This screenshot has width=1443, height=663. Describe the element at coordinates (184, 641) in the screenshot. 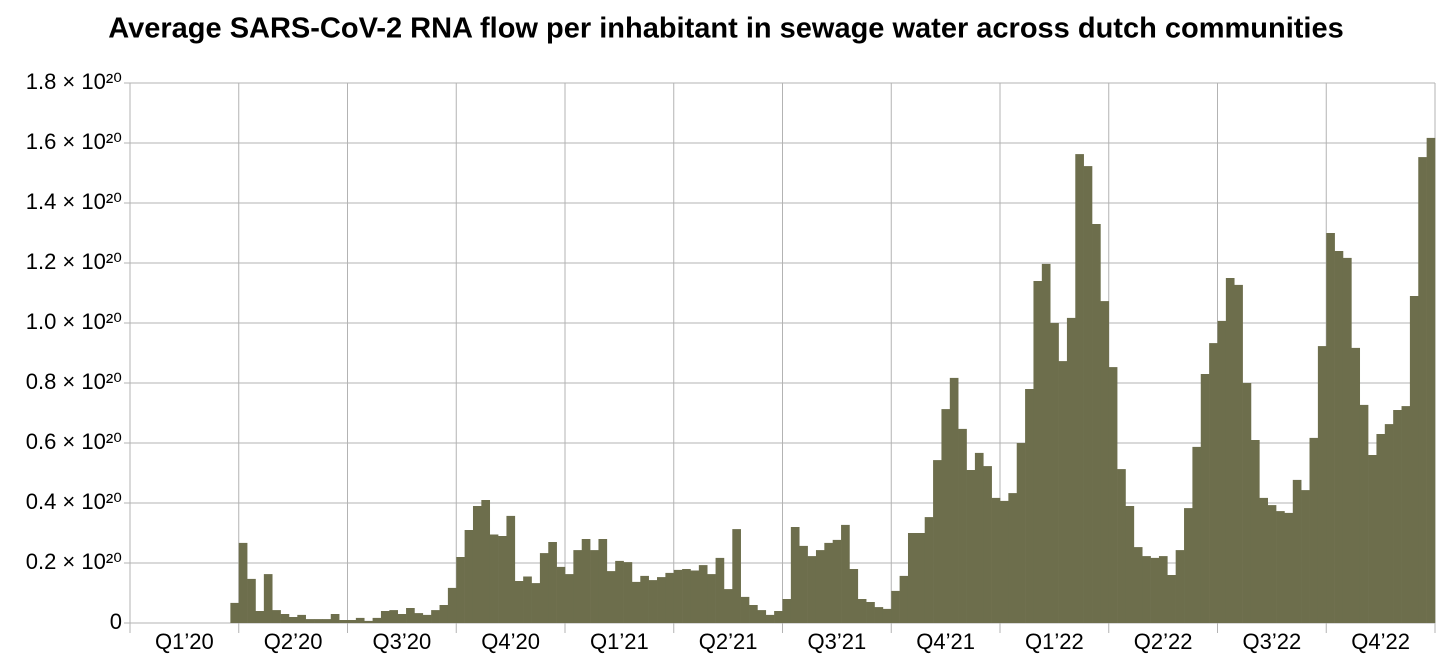

I see `x-tick-label: Q1’20` at that location.